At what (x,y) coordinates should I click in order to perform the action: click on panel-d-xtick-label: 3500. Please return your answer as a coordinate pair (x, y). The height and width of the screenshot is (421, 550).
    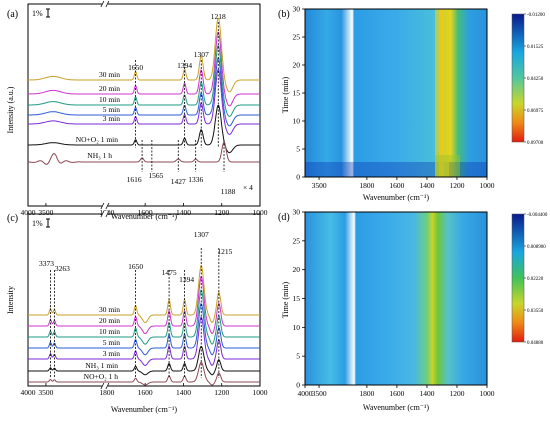
    Looking at the image, I should click on (319, 393).